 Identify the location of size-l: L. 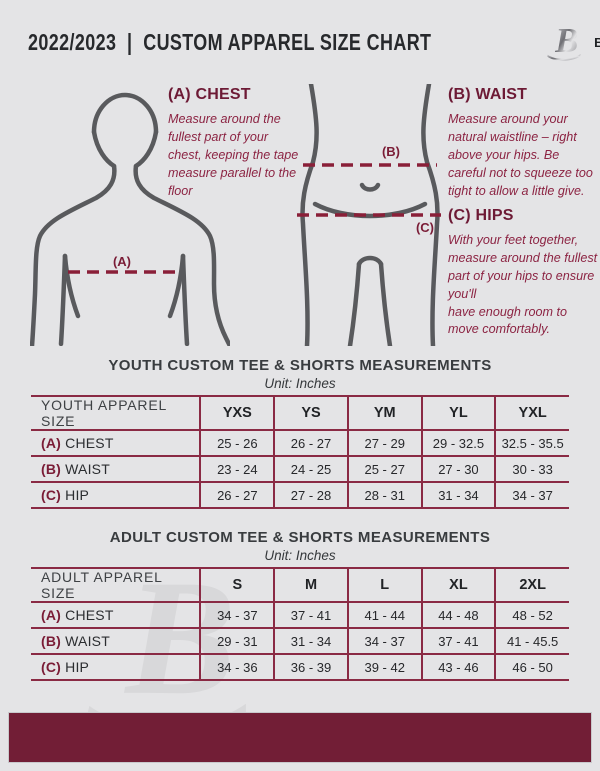
(384, 585).